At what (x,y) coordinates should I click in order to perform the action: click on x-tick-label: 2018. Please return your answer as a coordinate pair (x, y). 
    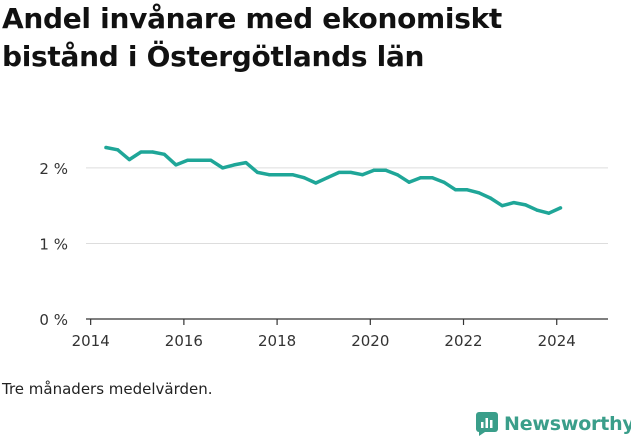
    Looking at the image, I should click on (277, 341).